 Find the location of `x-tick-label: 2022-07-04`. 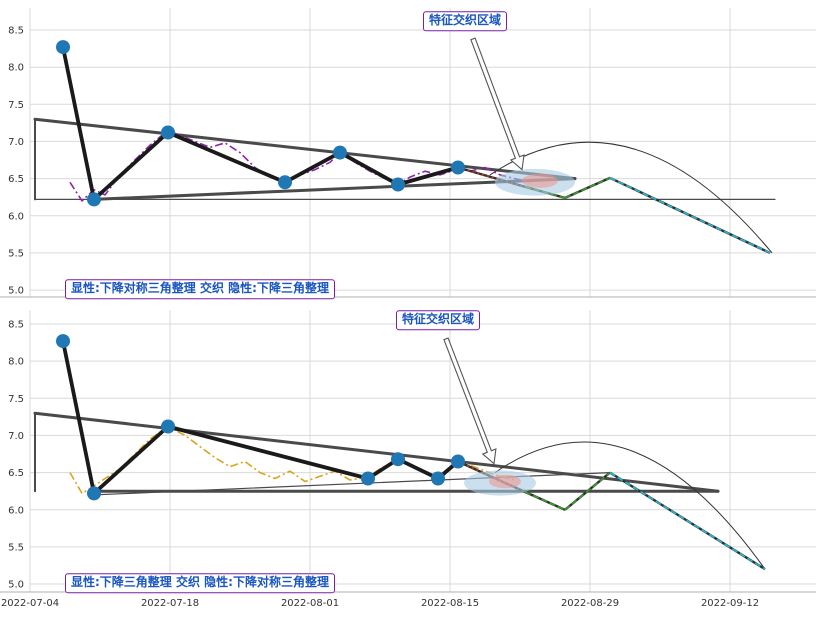

x-tick-label: 2022-07-04 is located at coordinates (30, 603).